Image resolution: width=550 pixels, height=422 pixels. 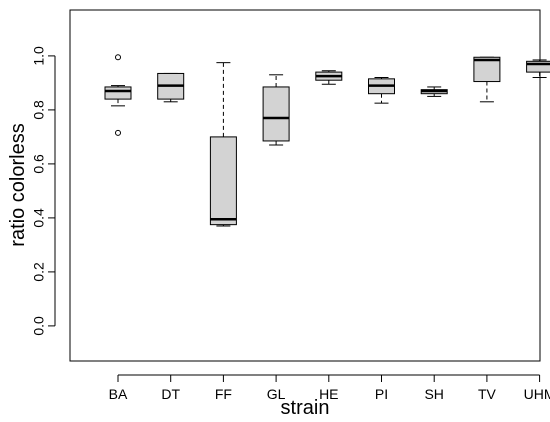 I want to click on x-tick-label: DT, so click(x=170, y=394).